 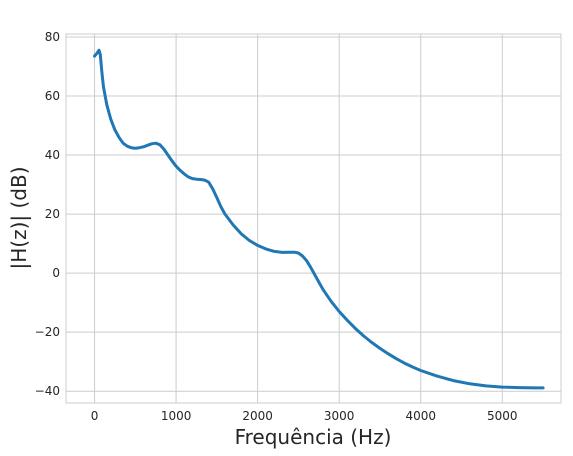 I want to click on x-axis-label: Frequência (Hz), so click(x=313, y=437).